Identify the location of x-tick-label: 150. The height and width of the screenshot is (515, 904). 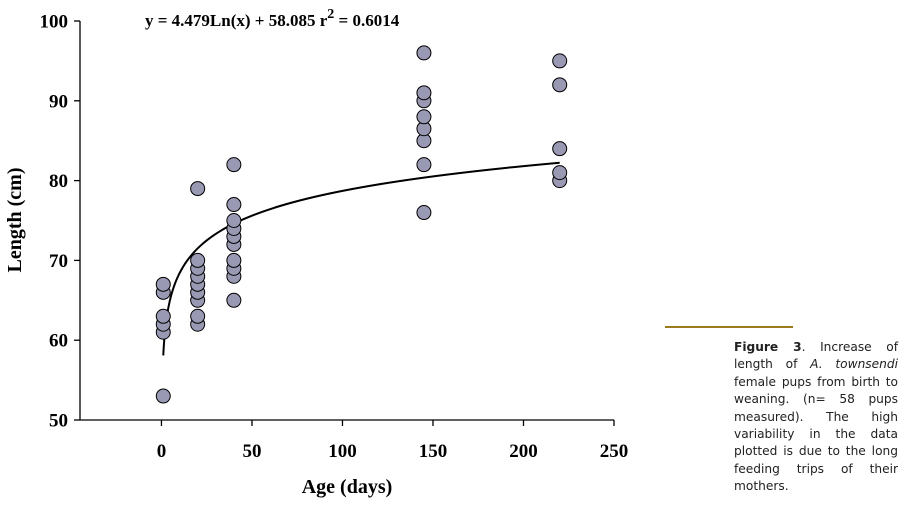
(433, 451).